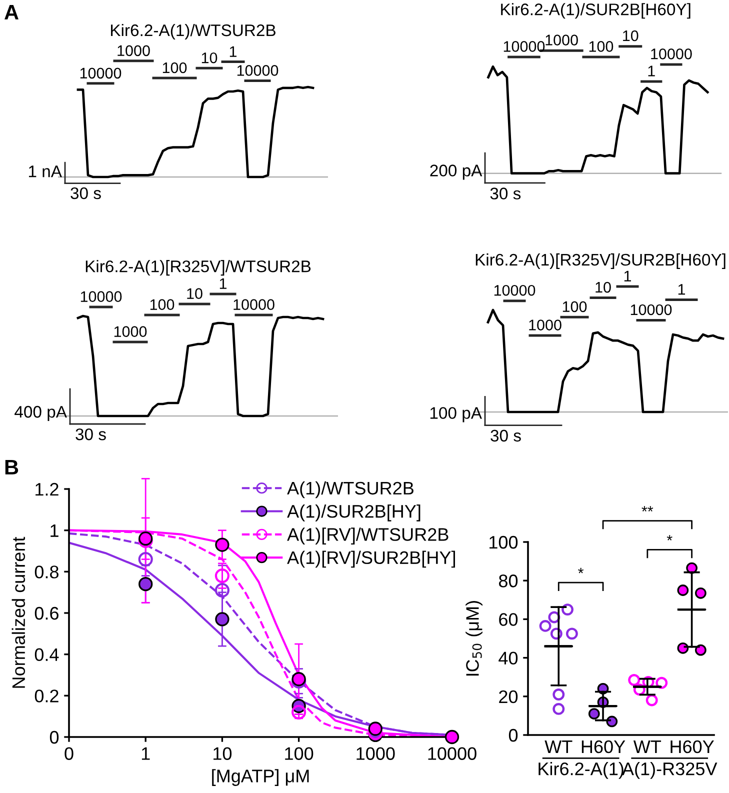  Describe the element at coordinates (371, 559) in the screenshot. I see `legend-label: A(1)[RV]/SUR2B[HY]` at that location.